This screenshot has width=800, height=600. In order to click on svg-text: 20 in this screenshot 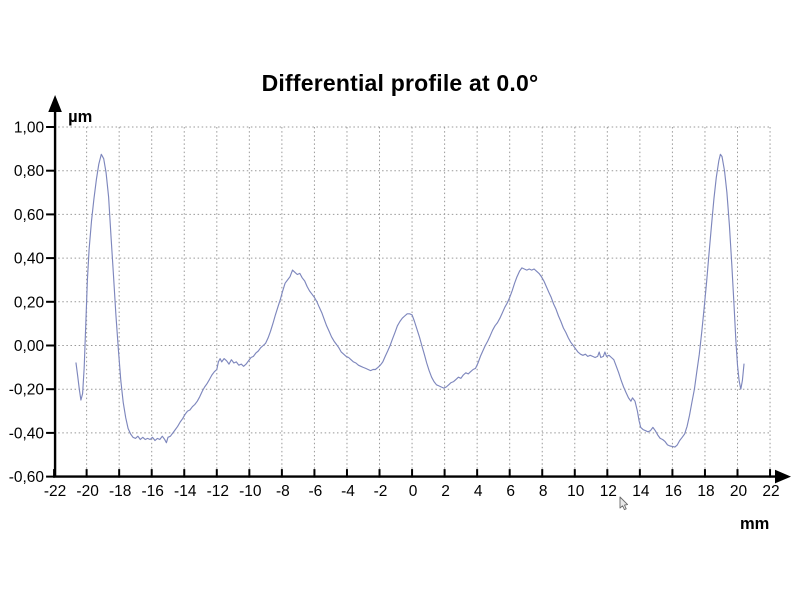, I will do `click(739, 491)`.